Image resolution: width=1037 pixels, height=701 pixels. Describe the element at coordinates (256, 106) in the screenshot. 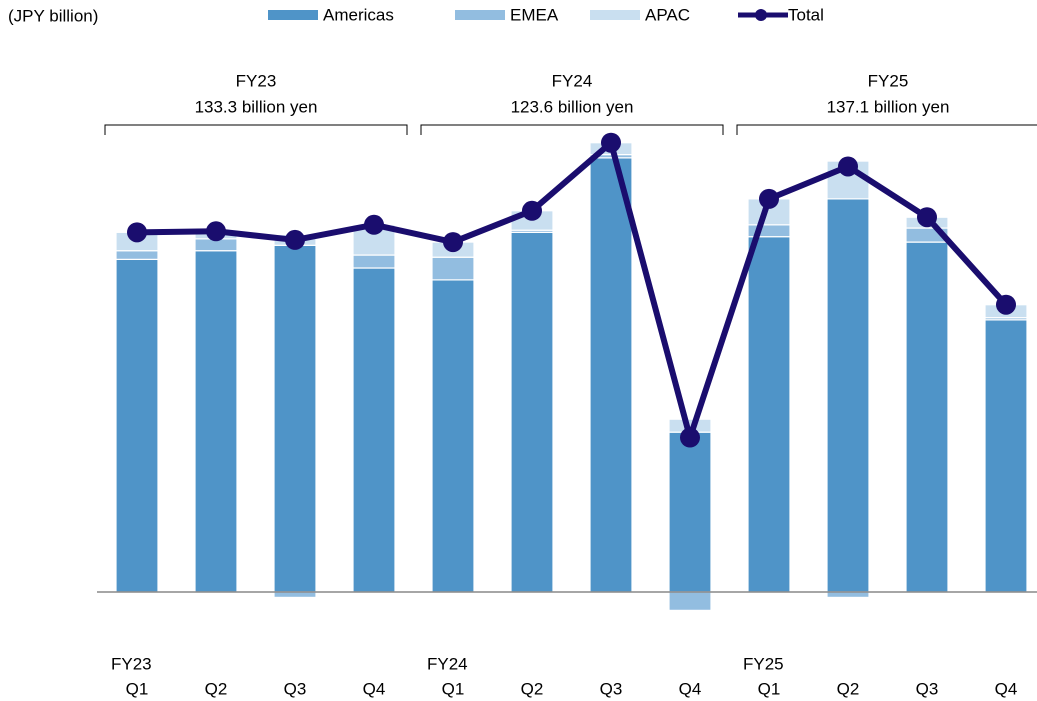

I see `group-summary: 133.3 billion yen` at that location.